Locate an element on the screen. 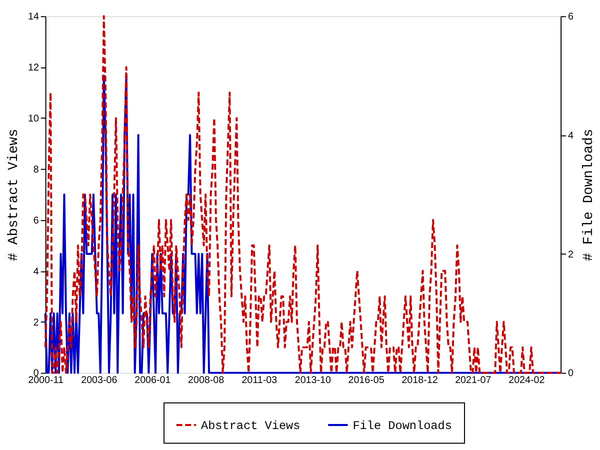 Image resolution: width=600 pixels, height=450 pixels. y-axis-title: # Abstract Views is located at coordinates (14, 195).